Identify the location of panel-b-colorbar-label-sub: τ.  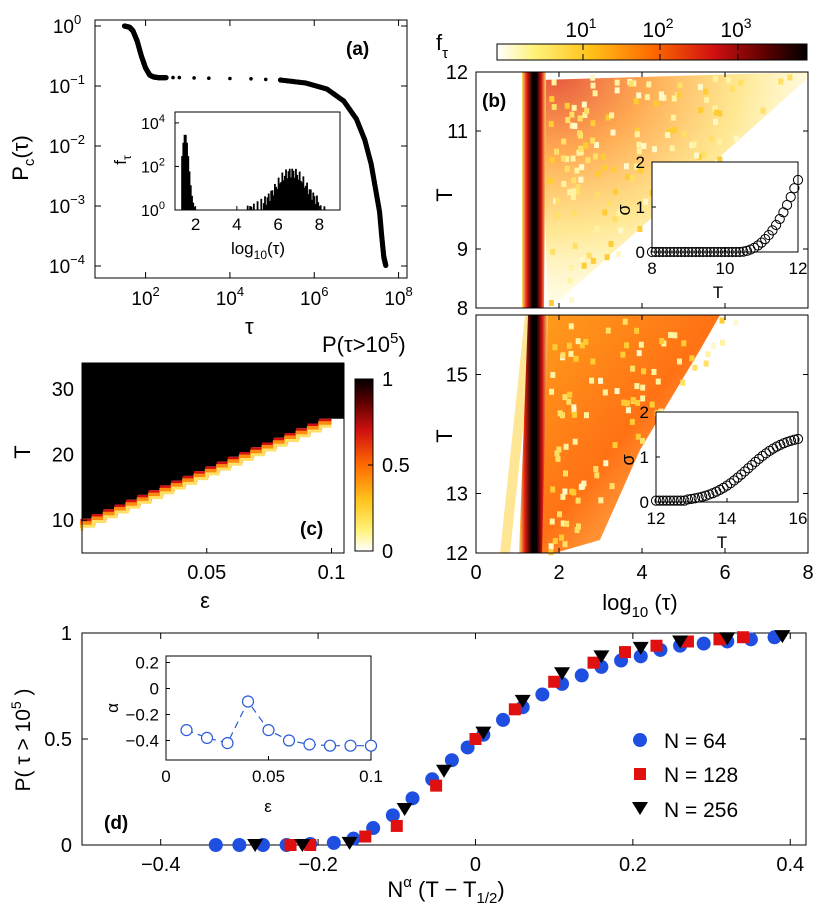
(445, 53).